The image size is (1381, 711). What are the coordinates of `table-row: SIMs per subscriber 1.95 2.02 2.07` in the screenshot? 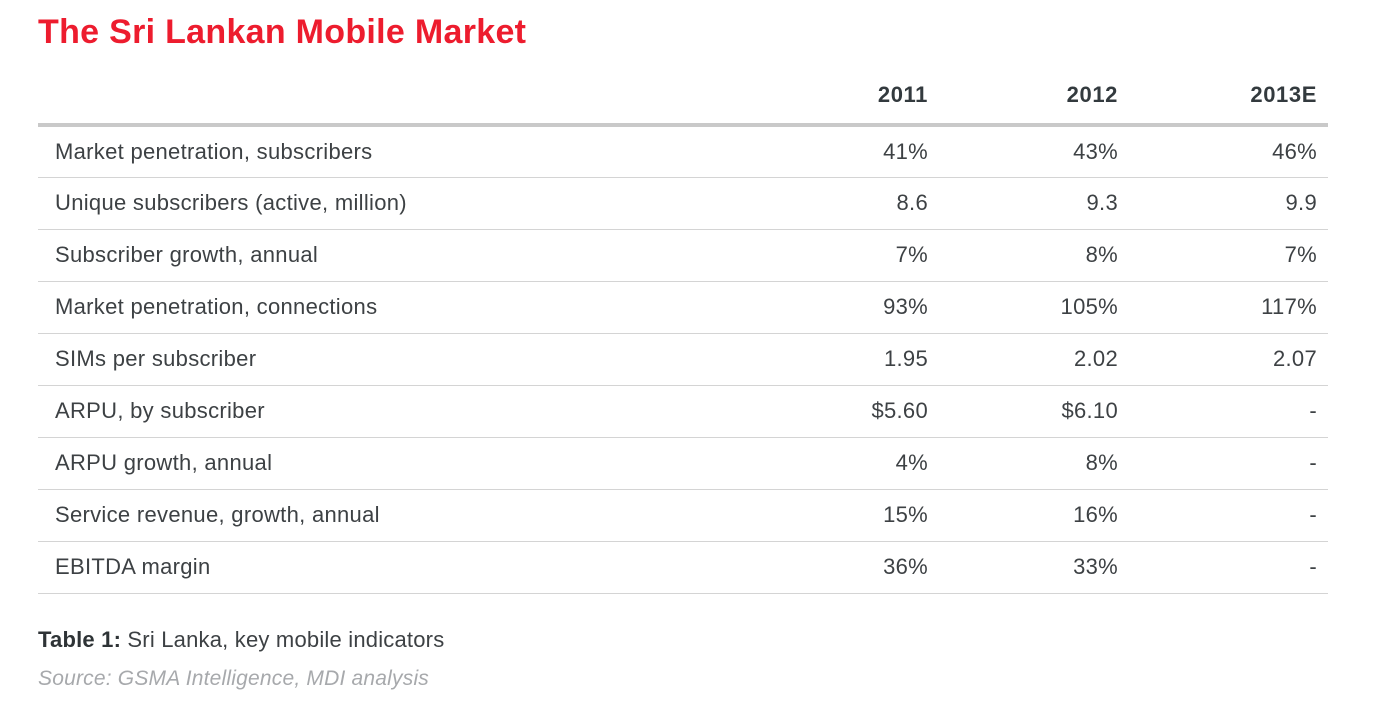 It's located at (683, 359).